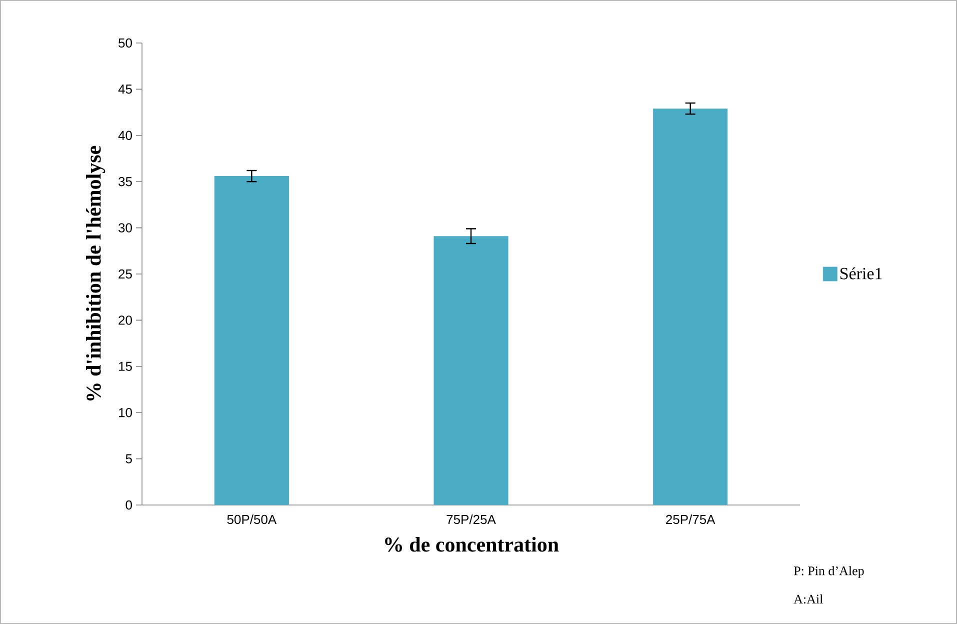 The height and width of the screenshot is (624, 957). What do you see at coordinates (125, 227) in the screenshot?
I see `y-tick-label: 30` at bounding box center [125, 227].